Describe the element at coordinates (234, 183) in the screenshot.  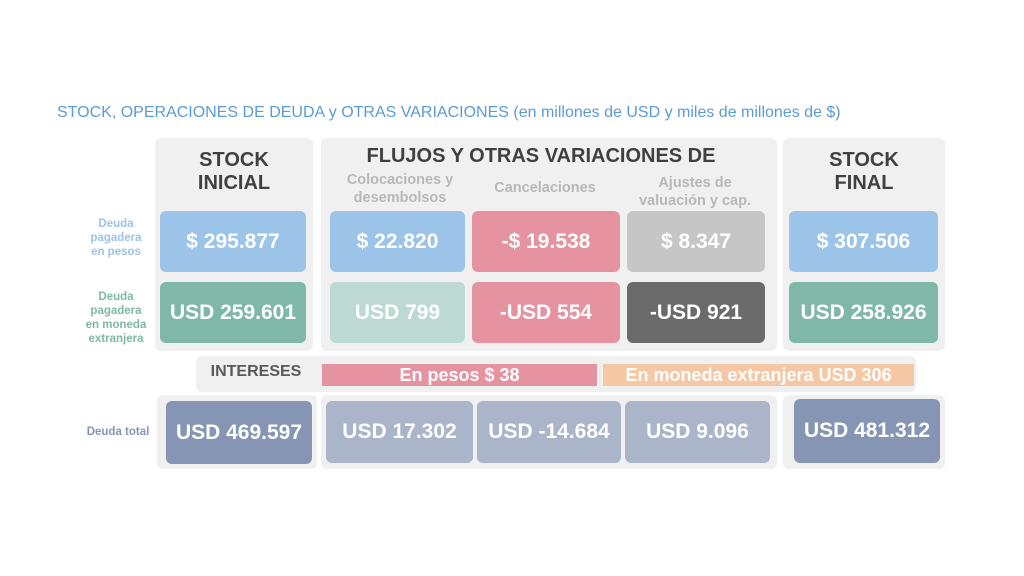
I see `stock-inicial-header-line2: INICIAL` at that location.